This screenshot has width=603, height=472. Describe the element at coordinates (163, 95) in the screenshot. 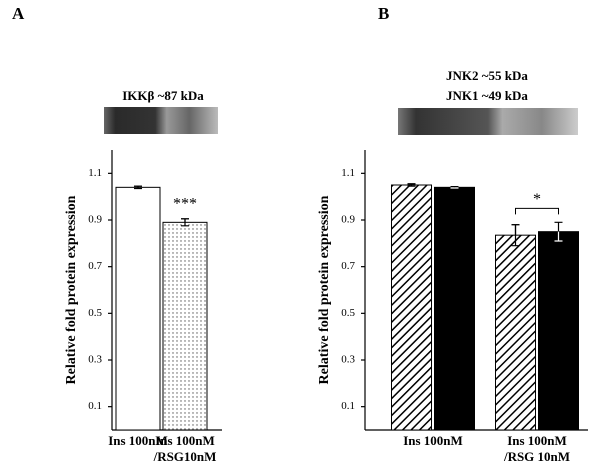

I see `blot-label: IKKβ ~87 kDa` at that location.